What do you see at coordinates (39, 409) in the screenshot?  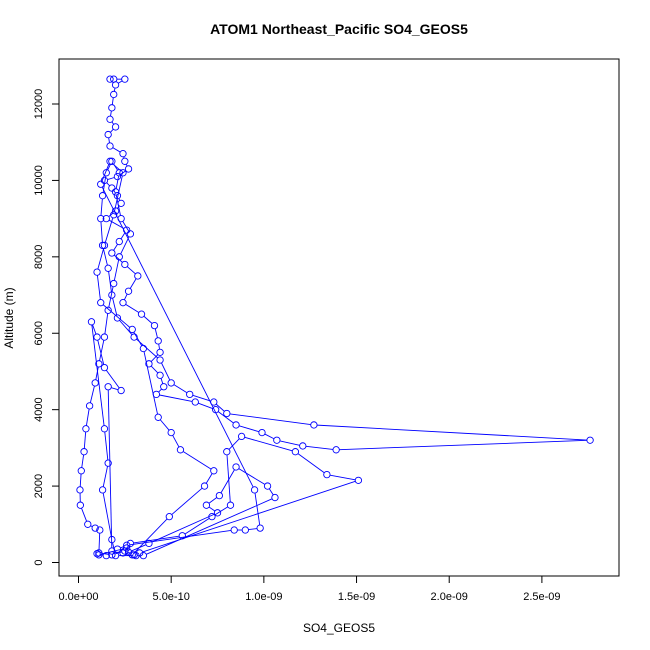 I see `y-tick-label: 4000` at bounding box center [39, 409].